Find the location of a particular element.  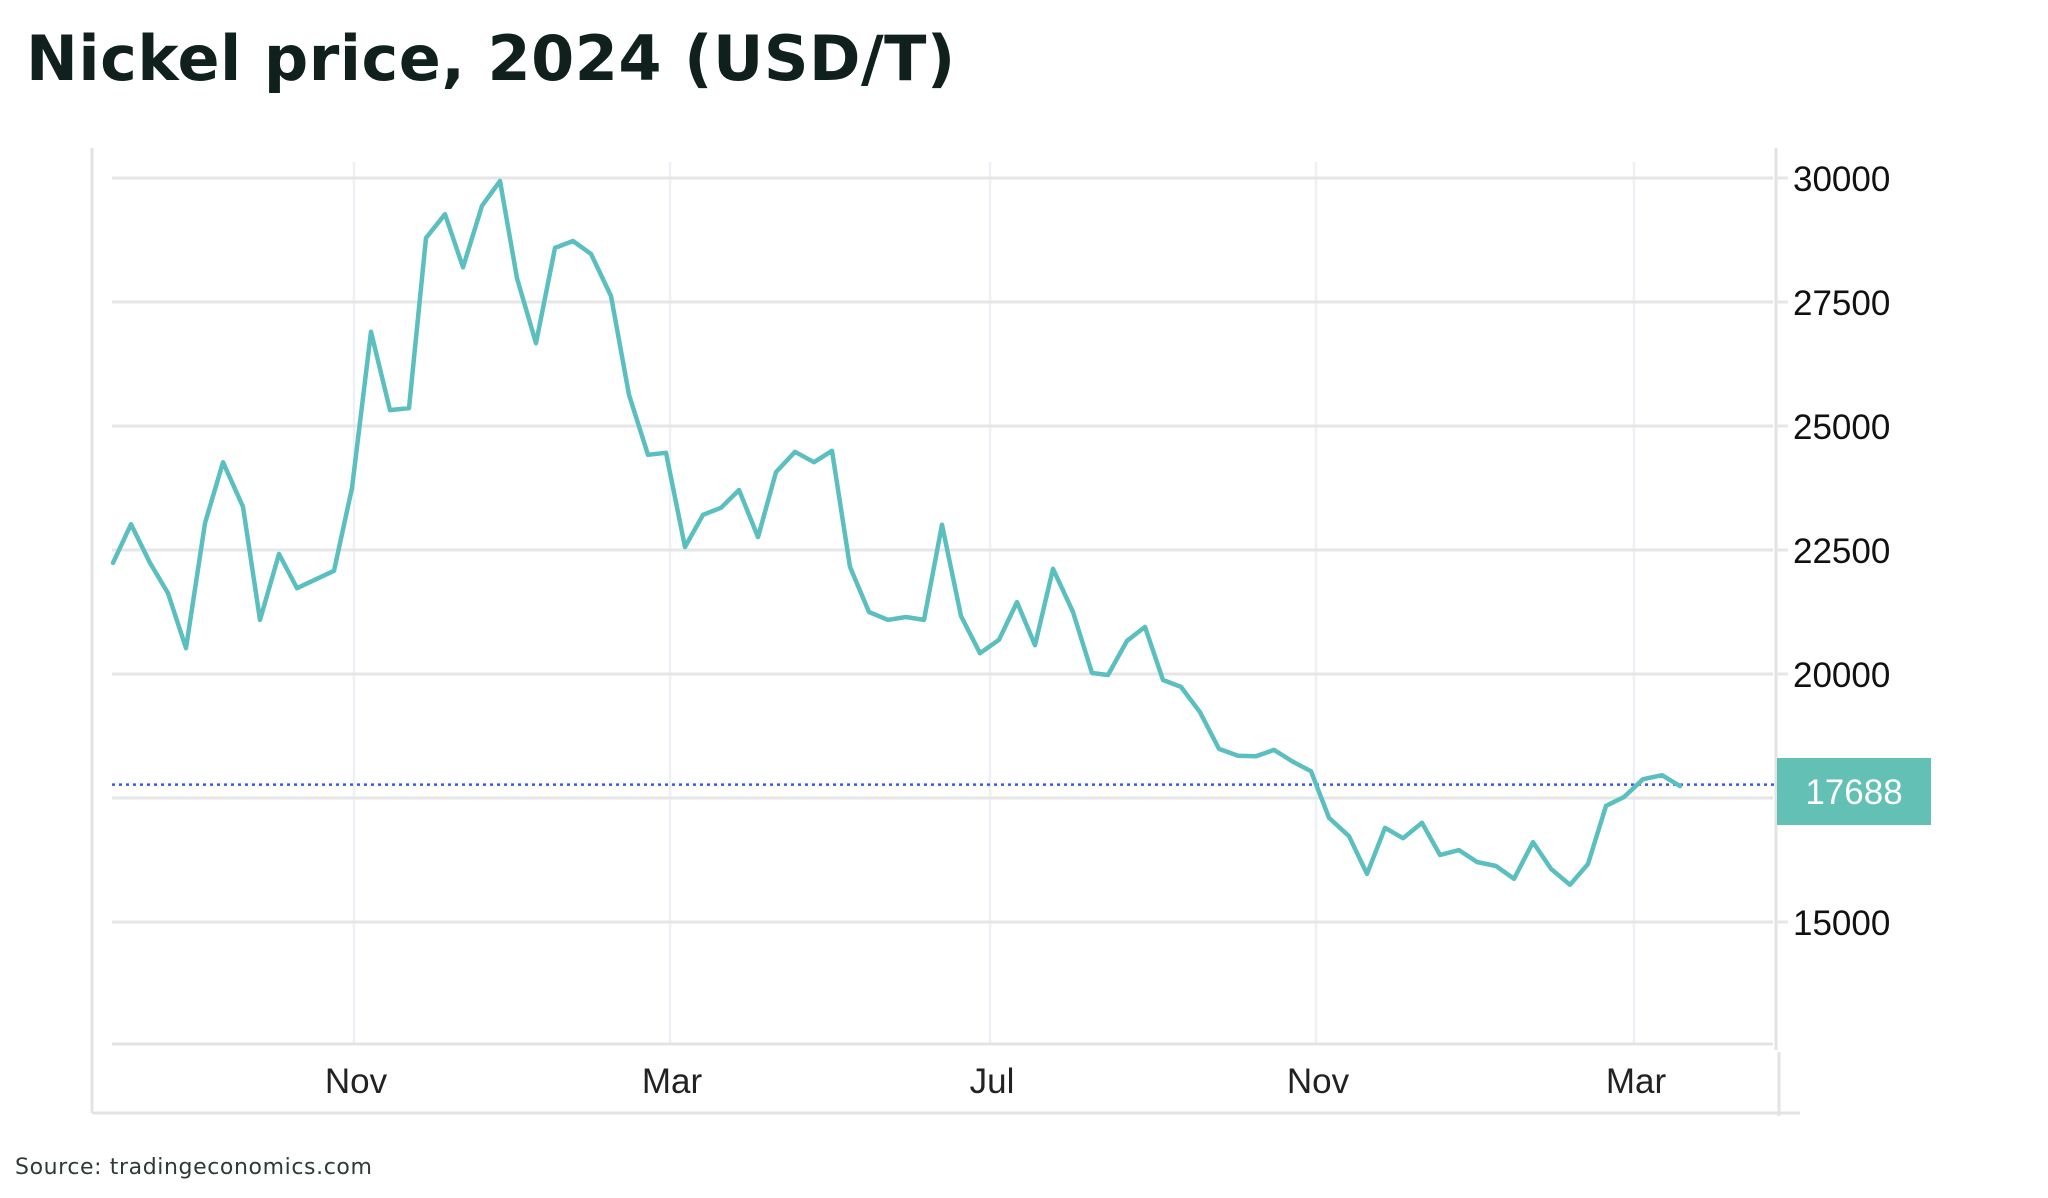

chart-title: Nickel price, 2024 (USD/T) is located at coordinates (491, 58).